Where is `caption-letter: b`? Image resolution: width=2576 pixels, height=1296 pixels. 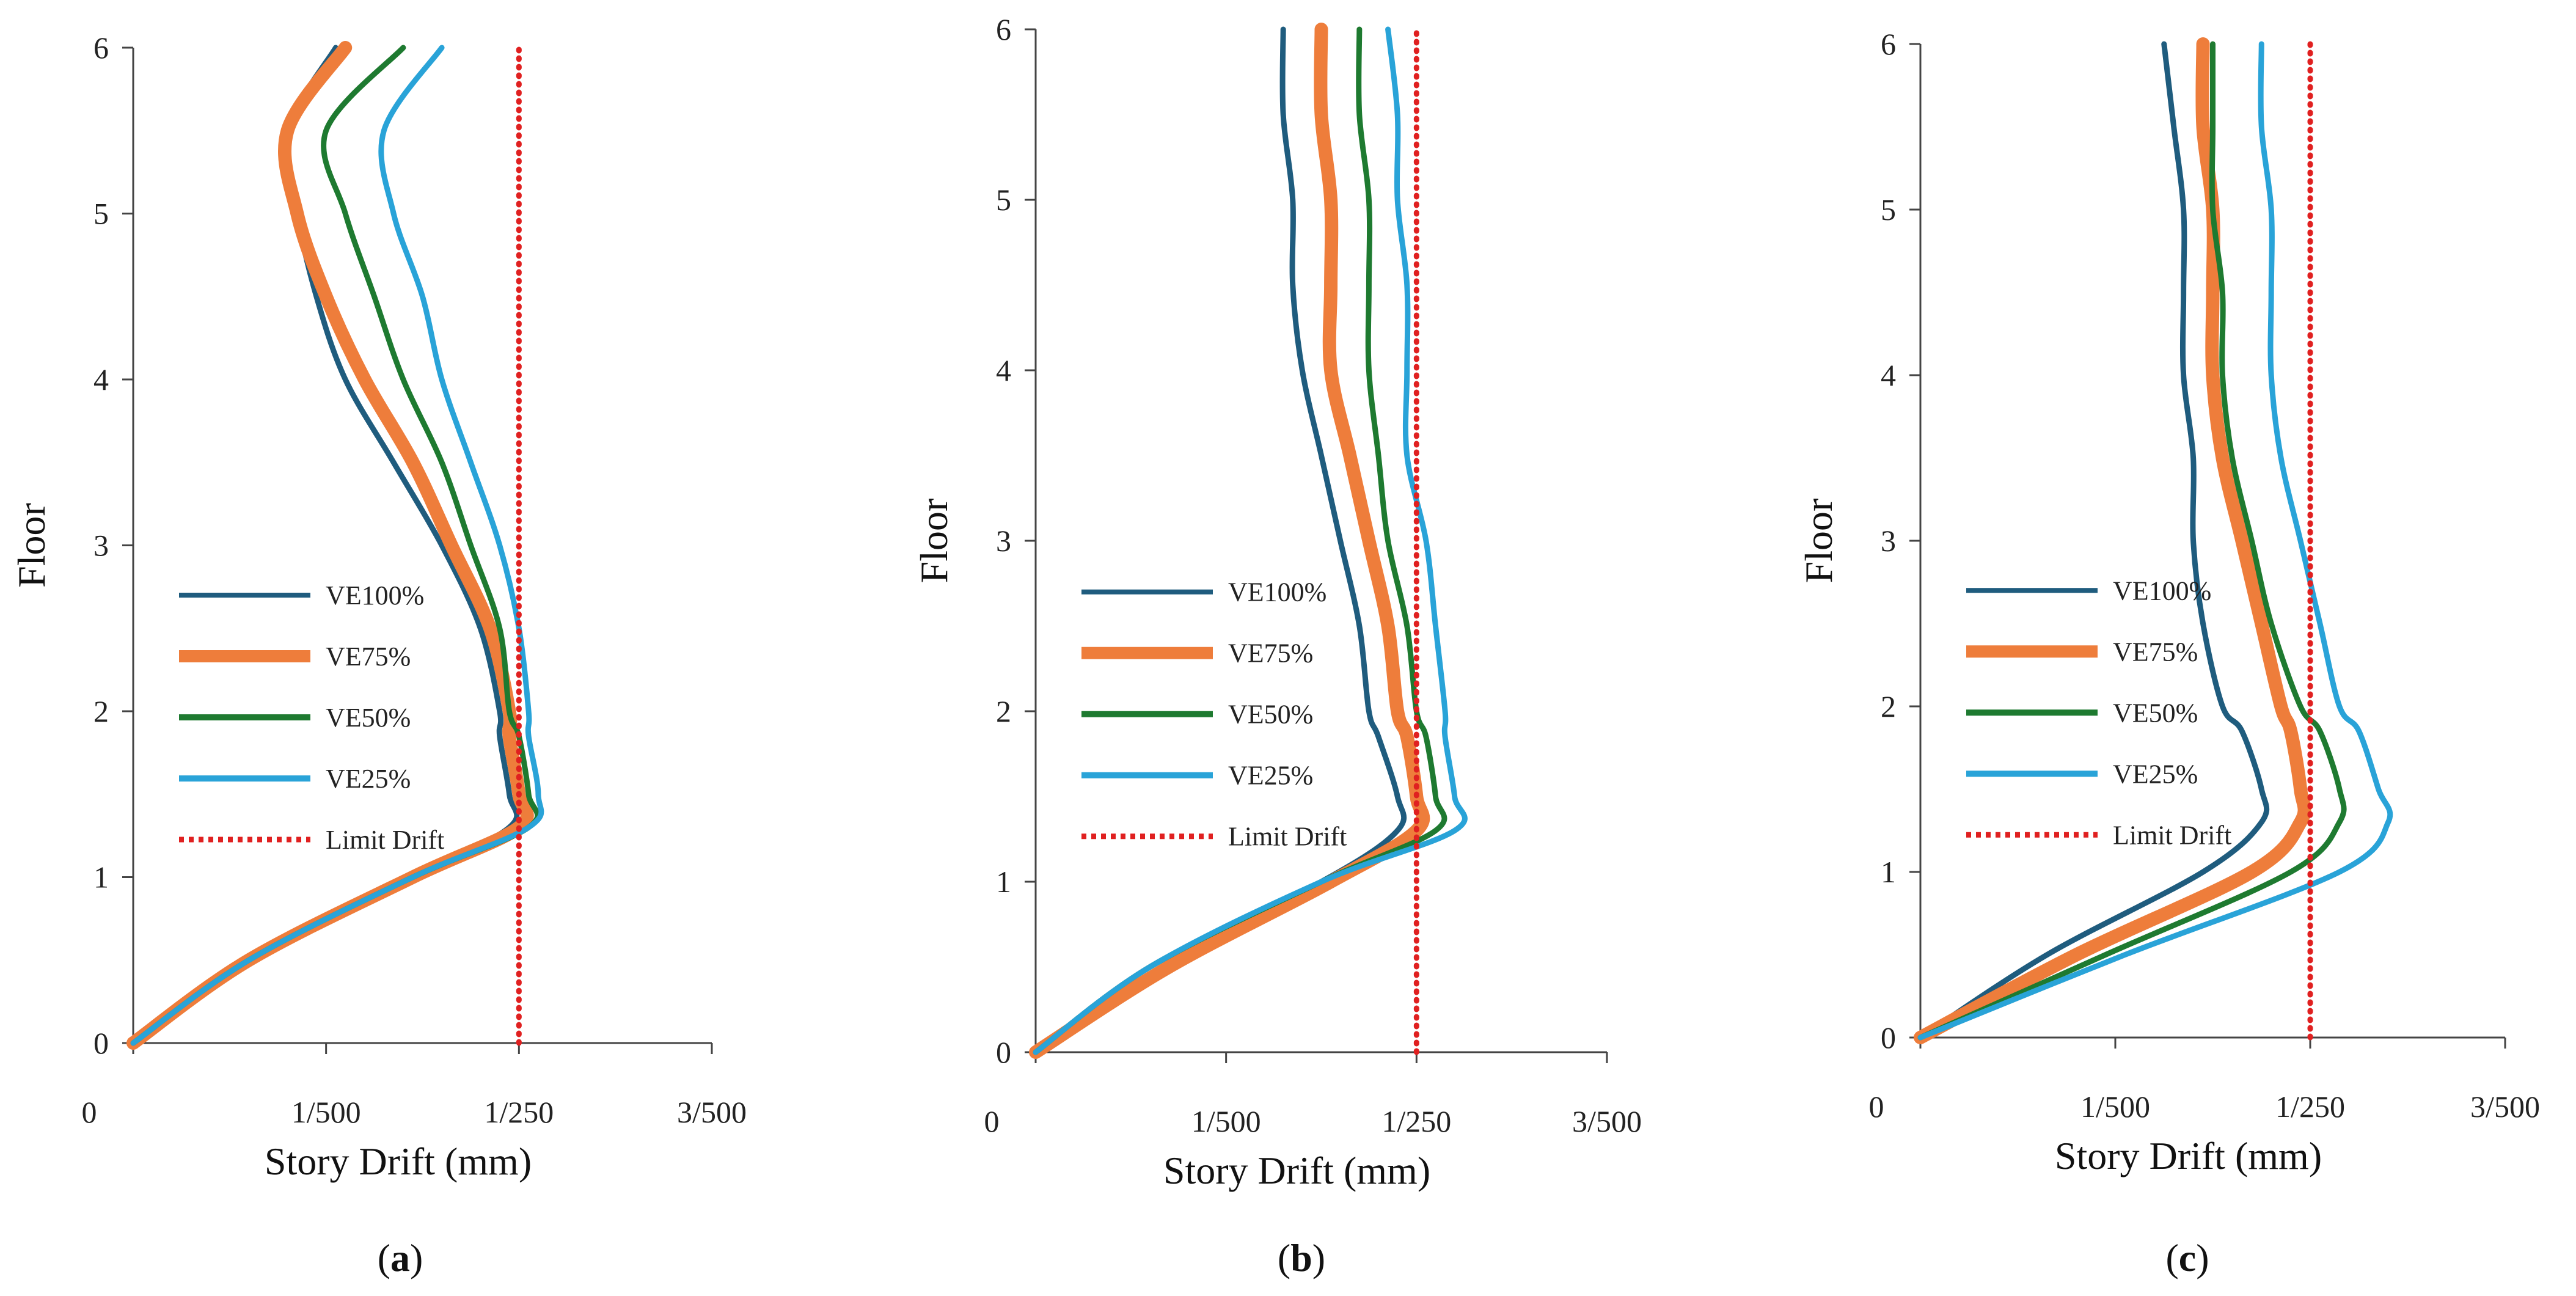 caption-letter: b is located at coordinates (1301, 1258).